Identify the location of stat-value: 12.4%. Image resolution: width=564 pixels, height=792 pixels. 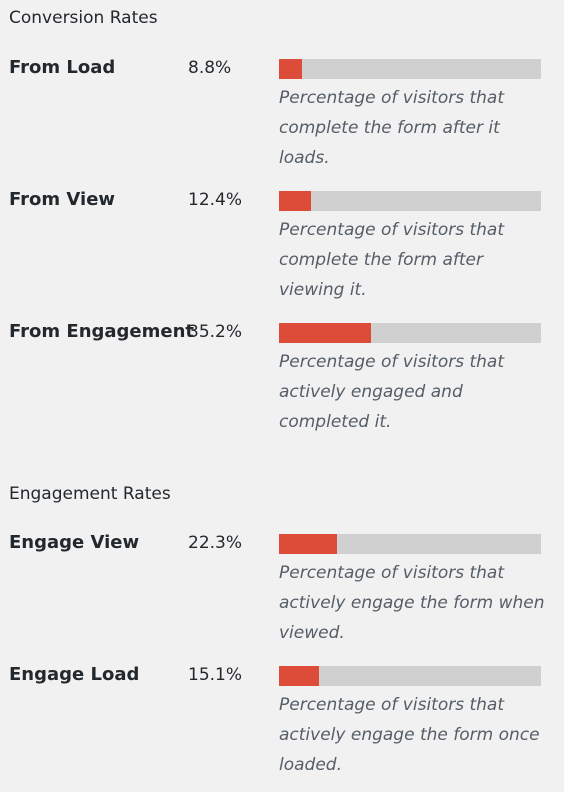
(215, 200).